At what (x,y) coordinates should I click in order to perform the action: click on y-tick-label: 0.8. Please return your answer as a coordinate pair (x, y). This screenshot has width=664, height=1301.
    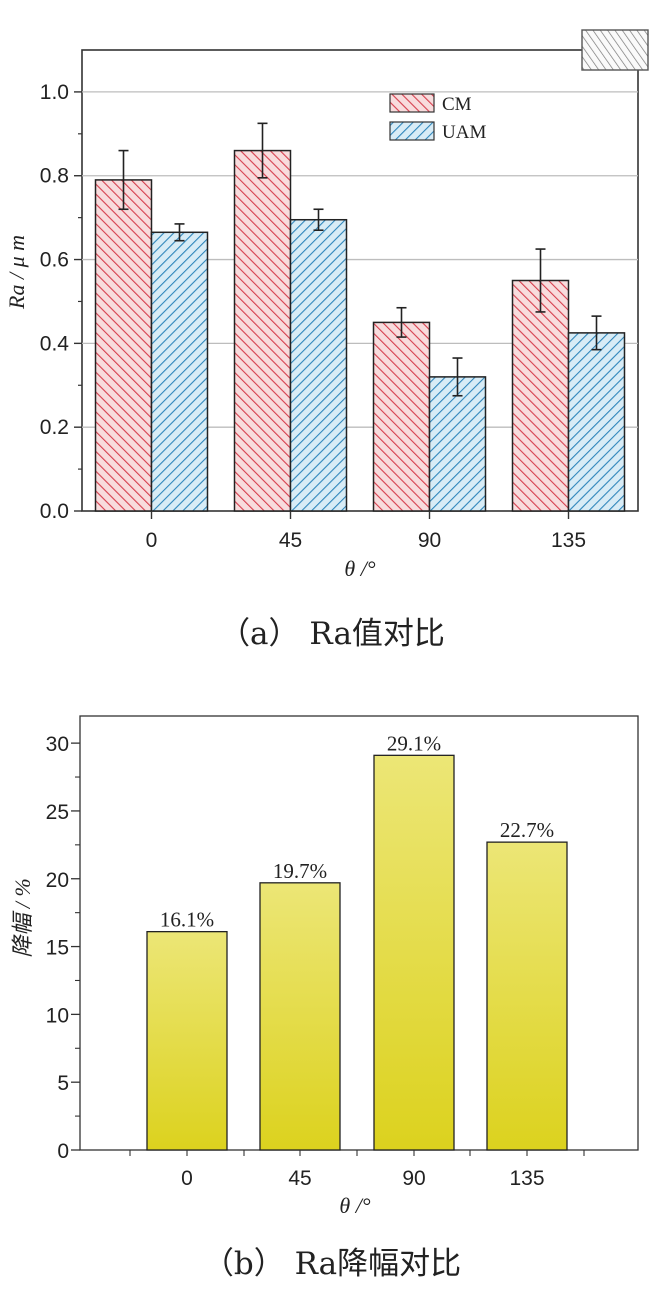
    Looking at the image, I should click on (54, 176).